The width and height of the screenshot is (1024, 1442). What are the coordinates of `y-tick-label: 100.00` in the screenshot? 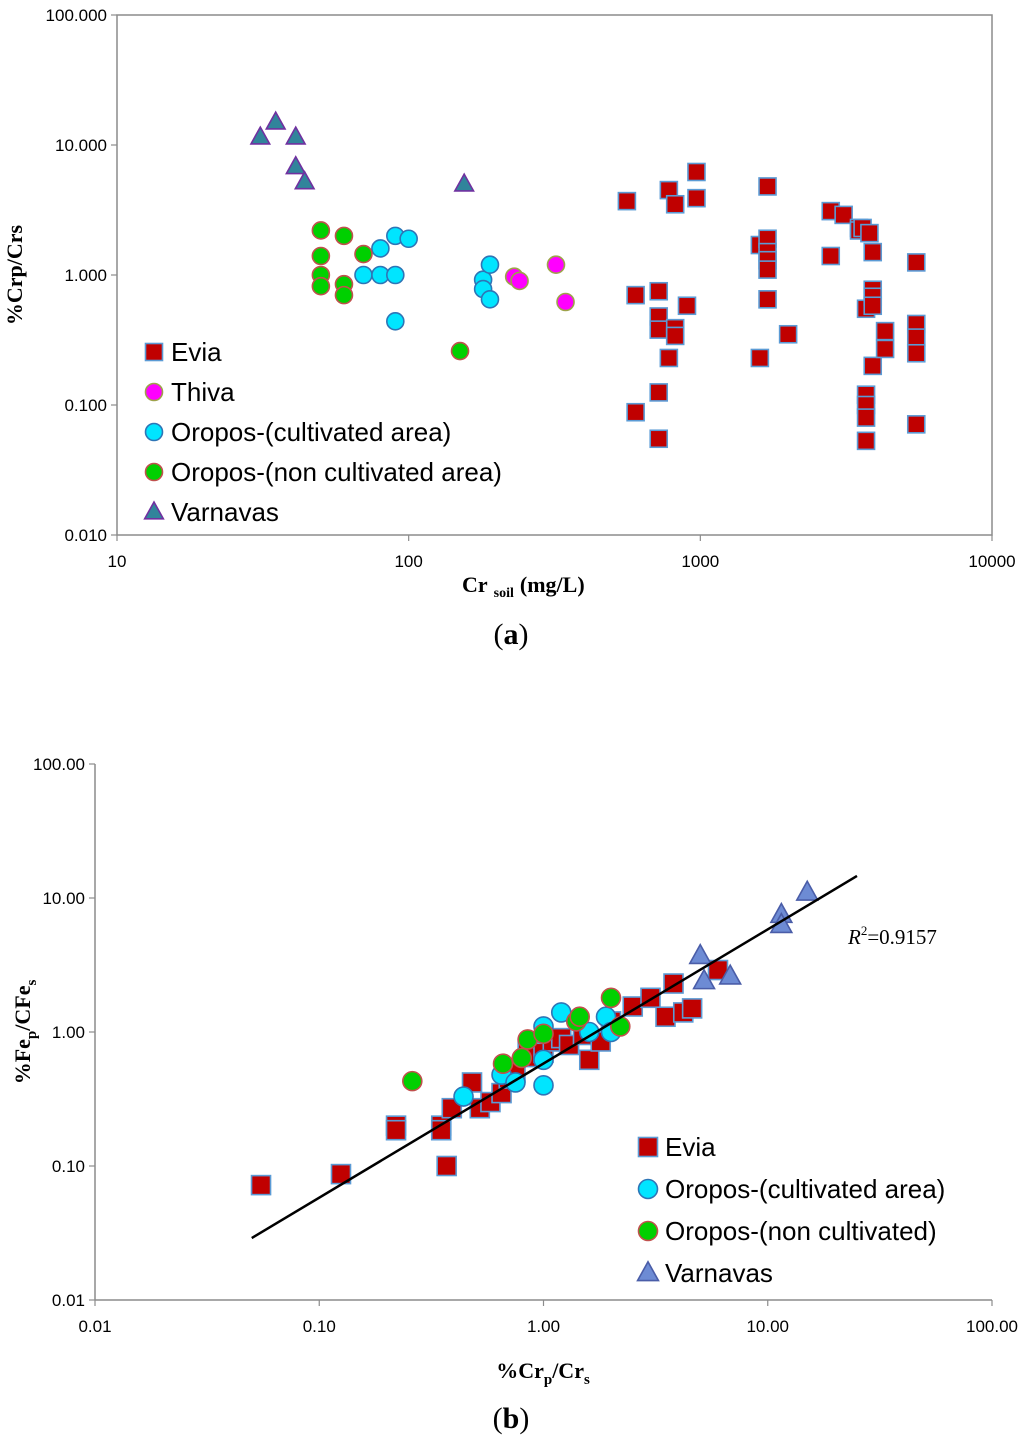 It's located at (59, 764).